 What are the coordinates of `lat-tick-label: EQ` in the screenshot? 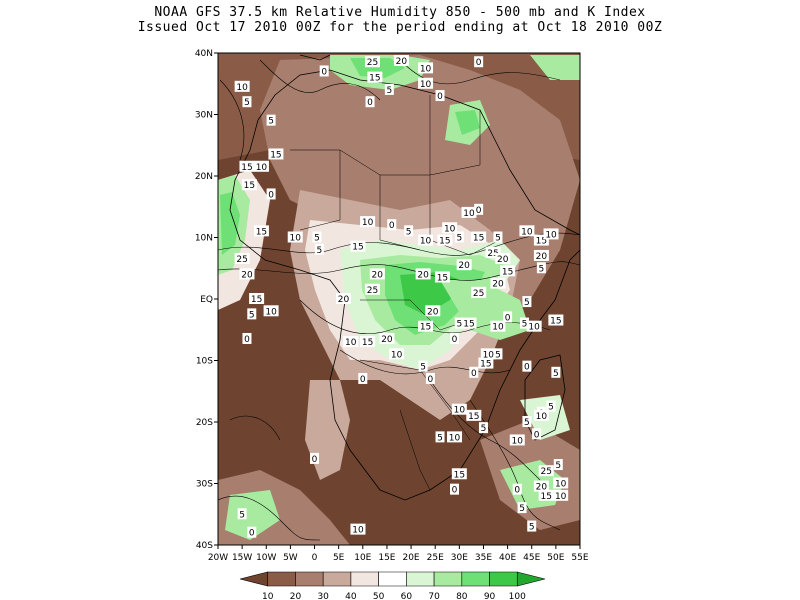 It's located at (206, 300).